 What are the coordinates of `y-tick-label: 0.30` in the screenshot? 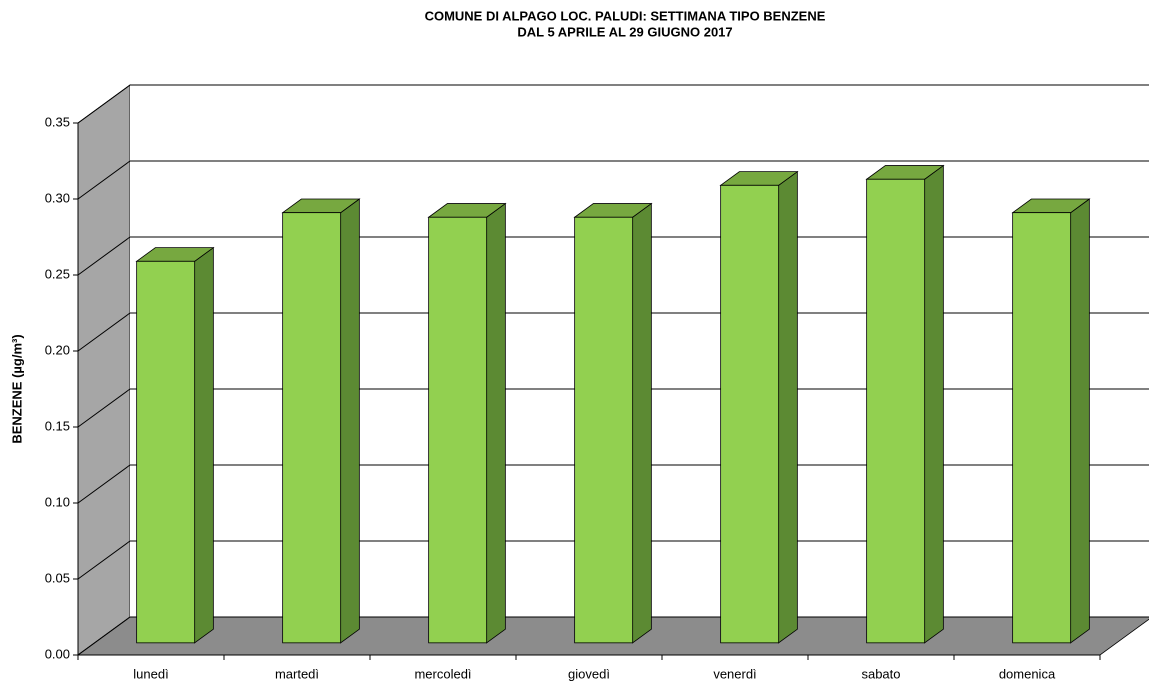 It's located at (57, 197).